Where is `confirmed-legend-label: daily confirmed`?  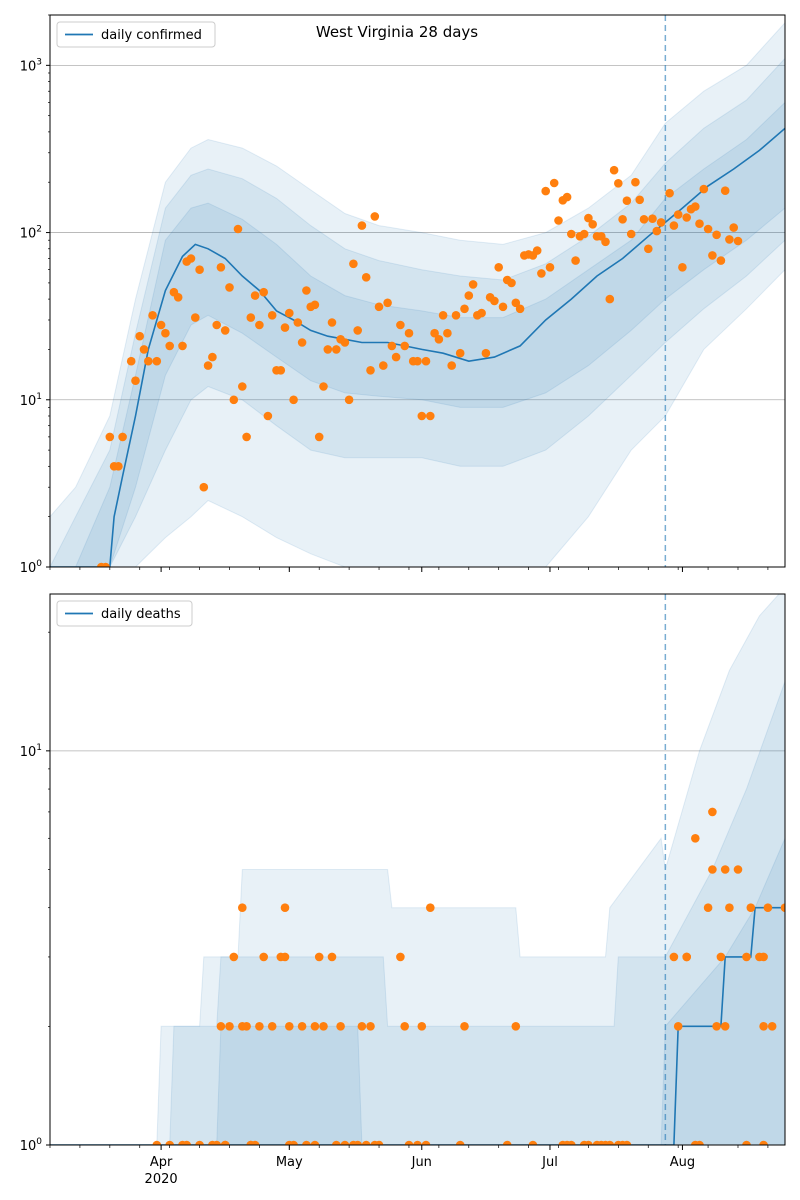
confirmed-legend-label: daily confirmed is located at coordinates (151, 35).